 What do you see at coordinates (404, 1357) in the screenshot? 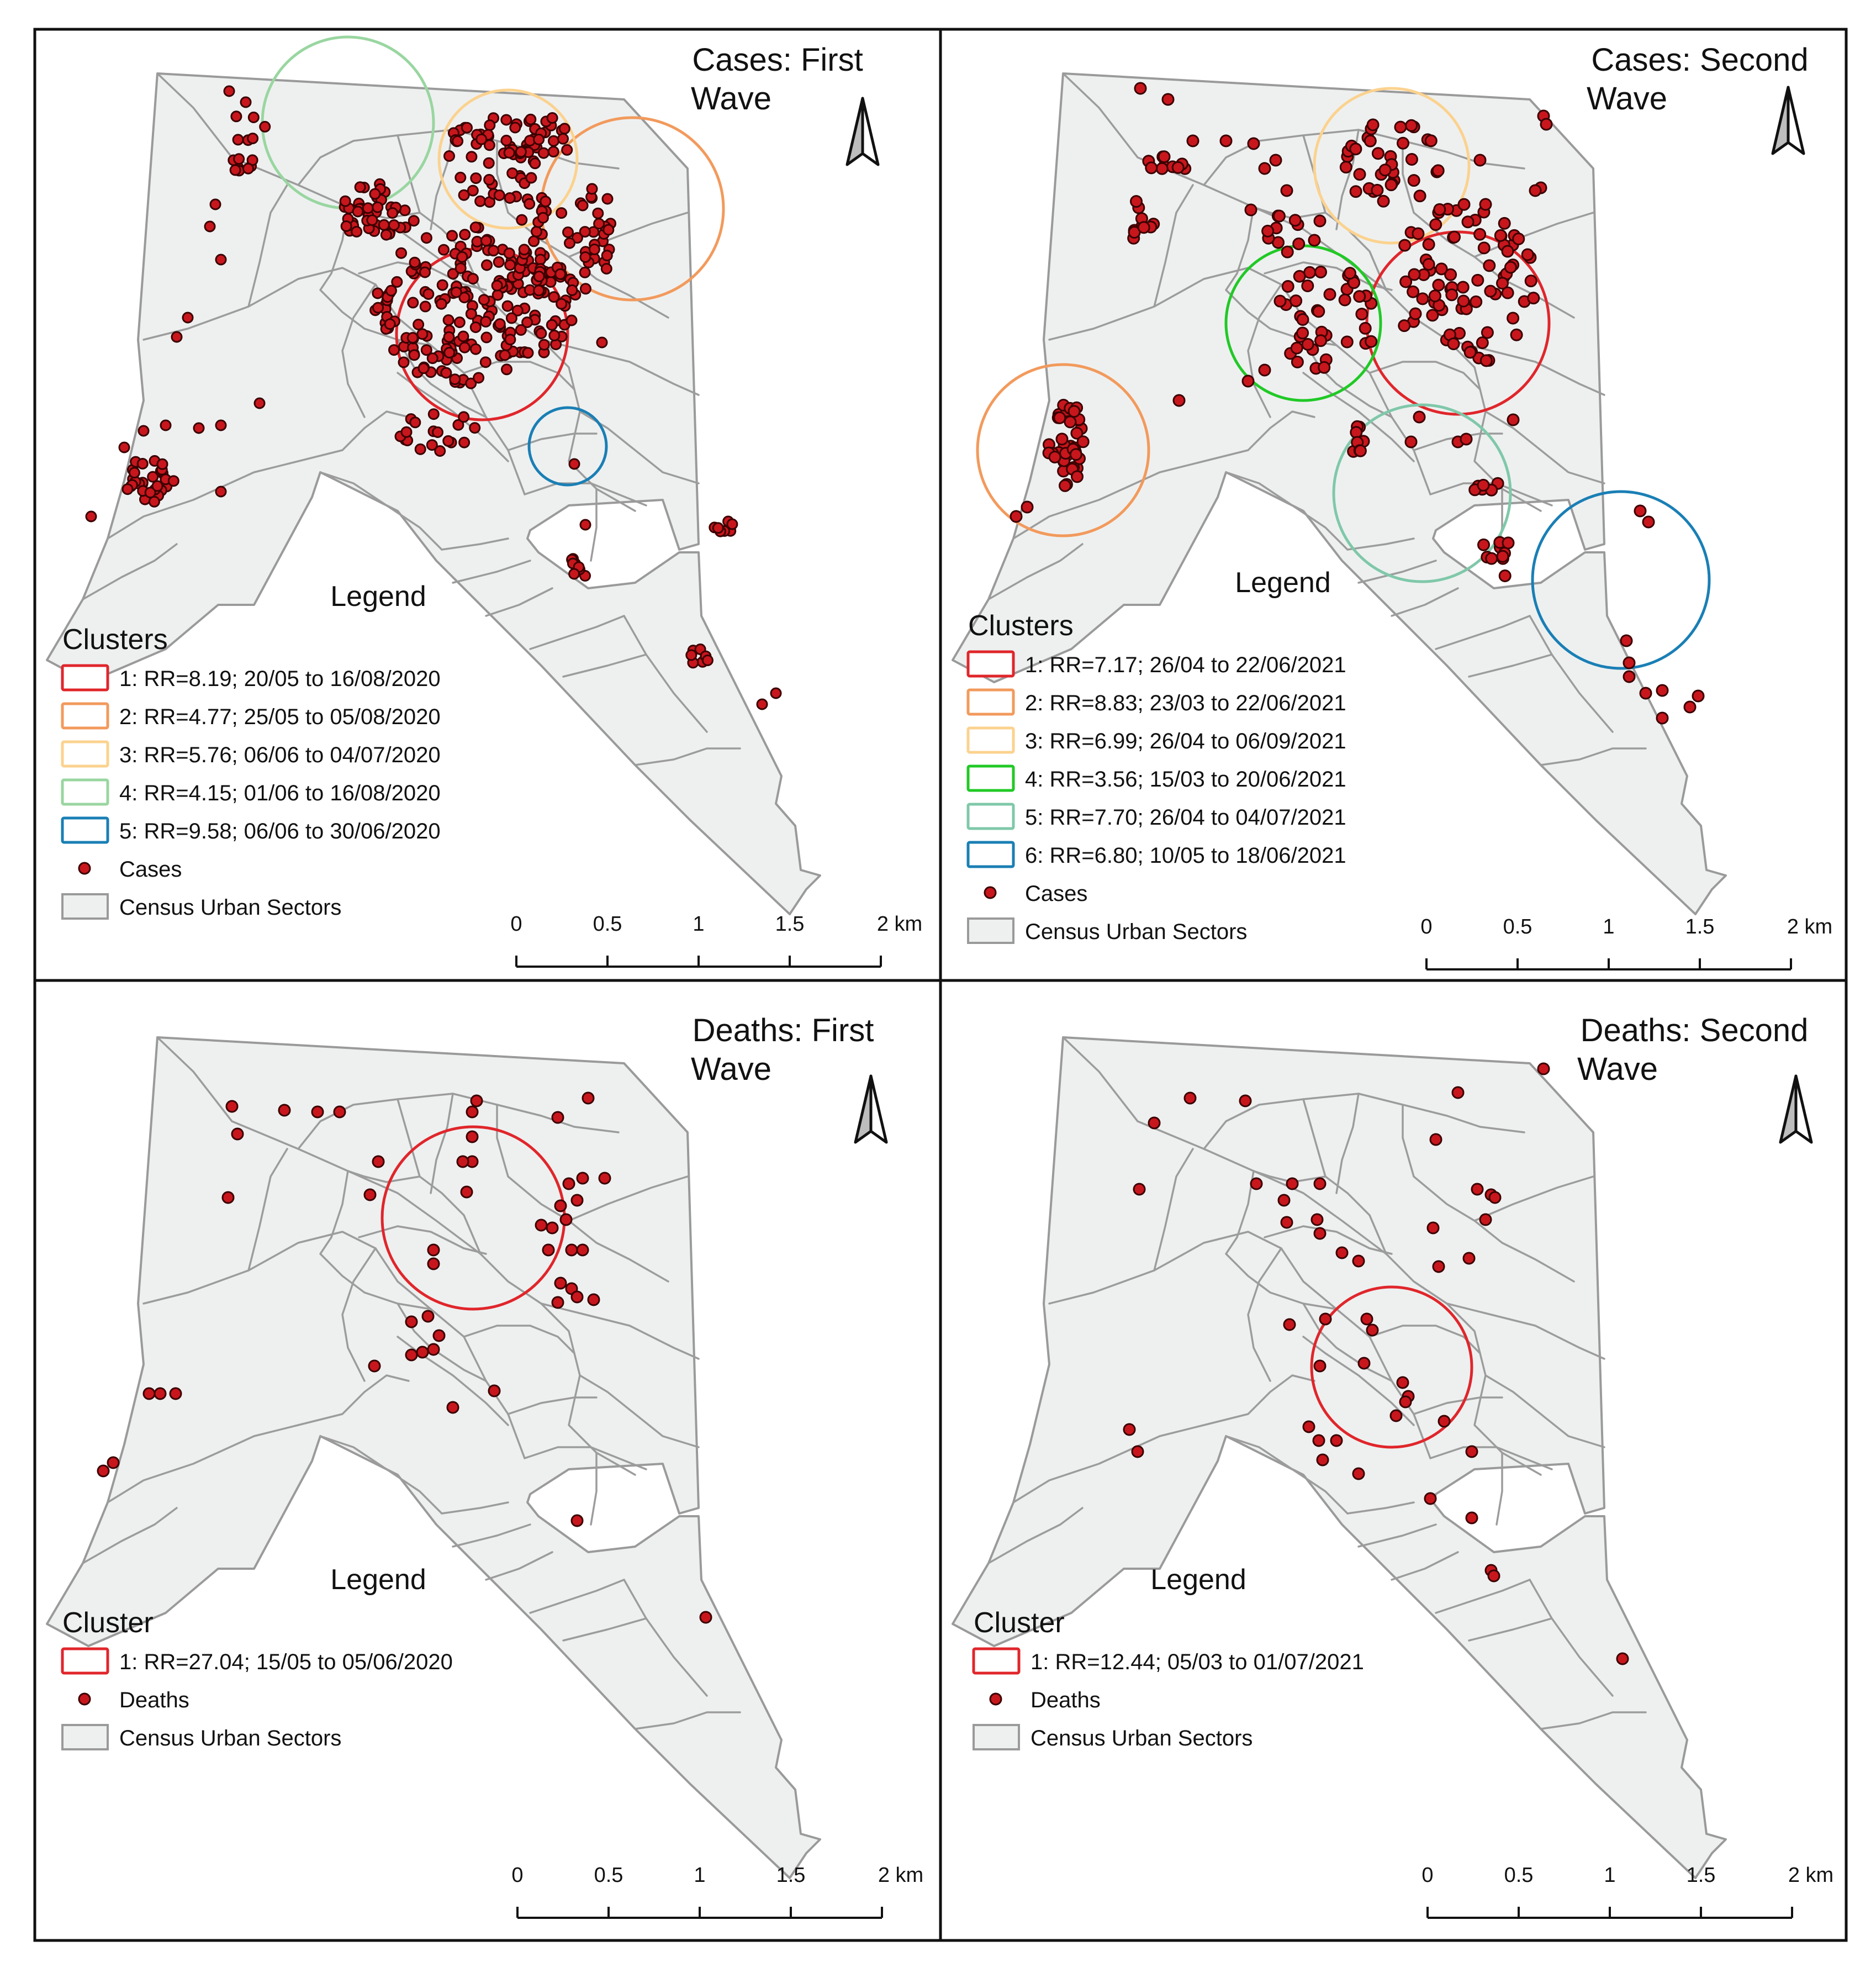
I see `death-points-deaths-first` at bounding box center [404, 1357].